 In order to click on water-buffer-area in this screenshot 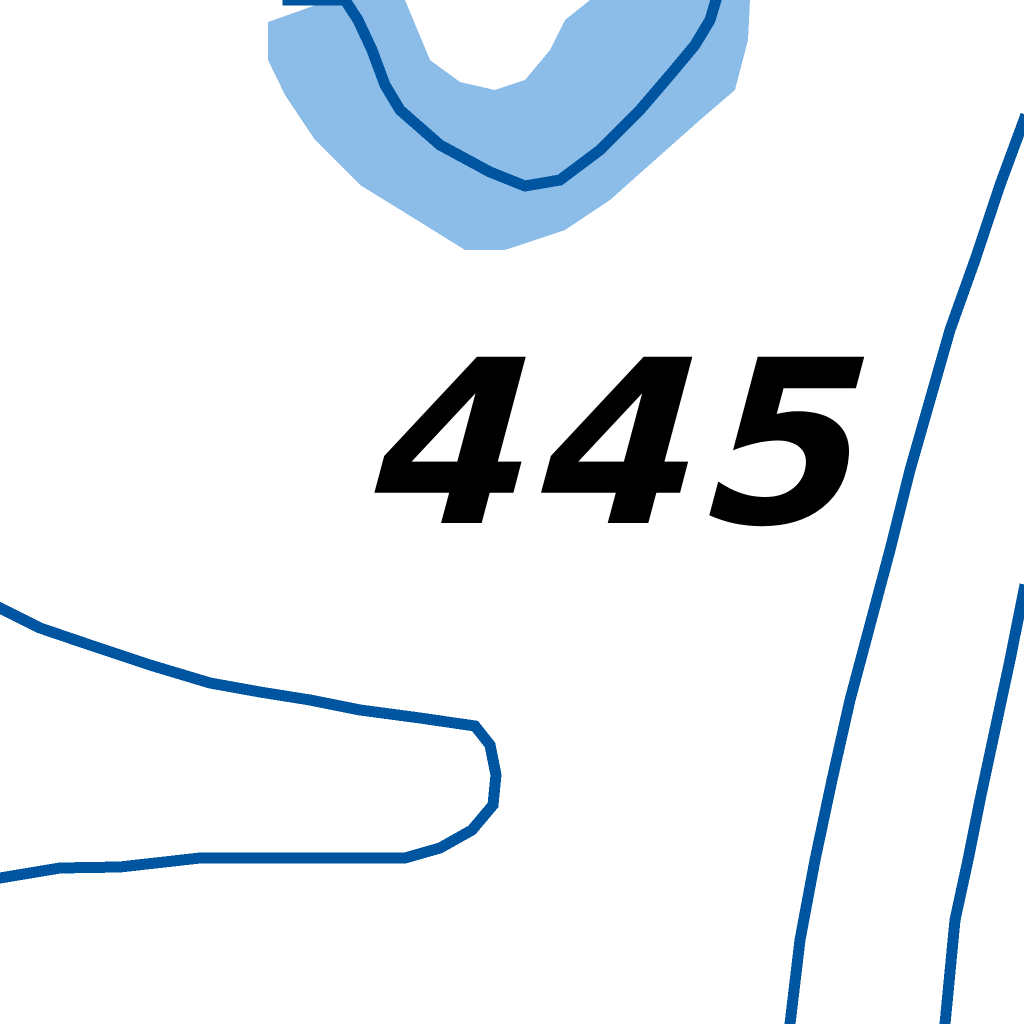, I will do `click(509, 125)`.